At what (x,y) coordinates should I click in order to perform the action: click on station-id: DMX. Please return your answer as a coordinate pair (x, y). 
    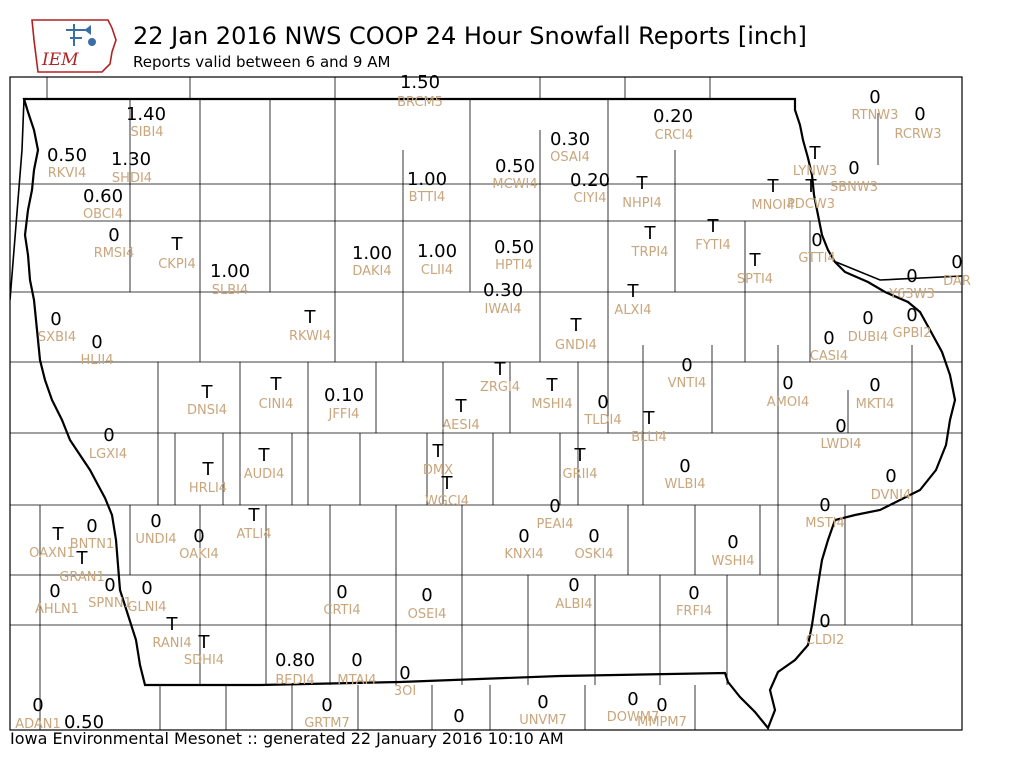
    Looking at the image, I should click on (438, 470).